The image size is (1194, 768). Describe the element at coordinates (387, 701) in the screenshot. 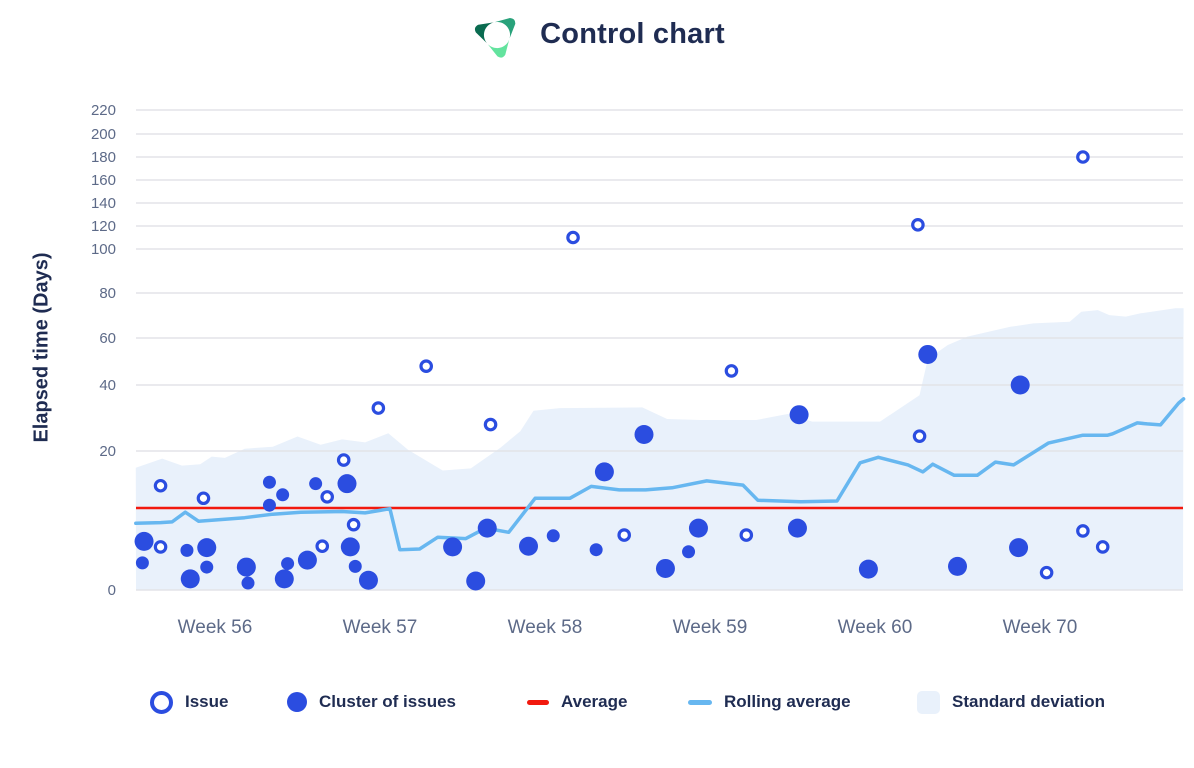

I see `legend-label: Cluster of issues` at that location.